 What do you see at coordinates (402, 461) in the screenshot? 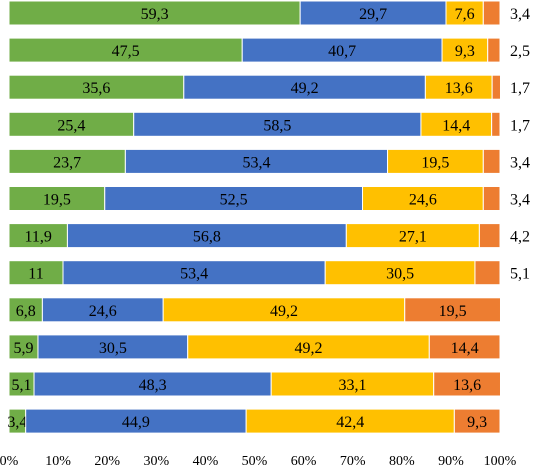
I see `x-tick-label: 80%` at bounding box center [402, 461].